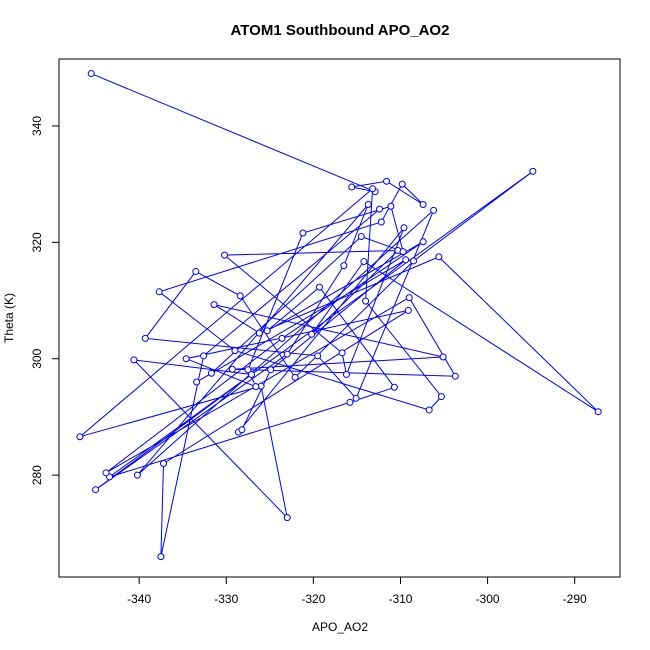  I want to click on x-tick-label: -290, so click(575, 599).